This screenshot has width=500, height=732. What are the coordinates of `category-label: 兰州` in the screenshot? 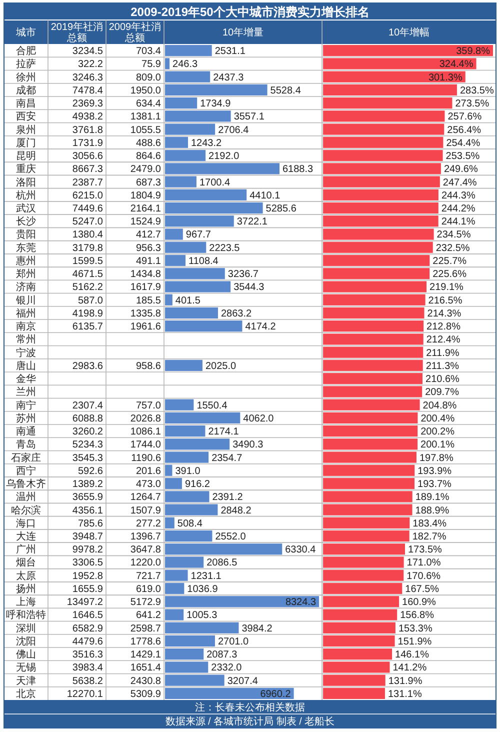 It's located at (26, 392).